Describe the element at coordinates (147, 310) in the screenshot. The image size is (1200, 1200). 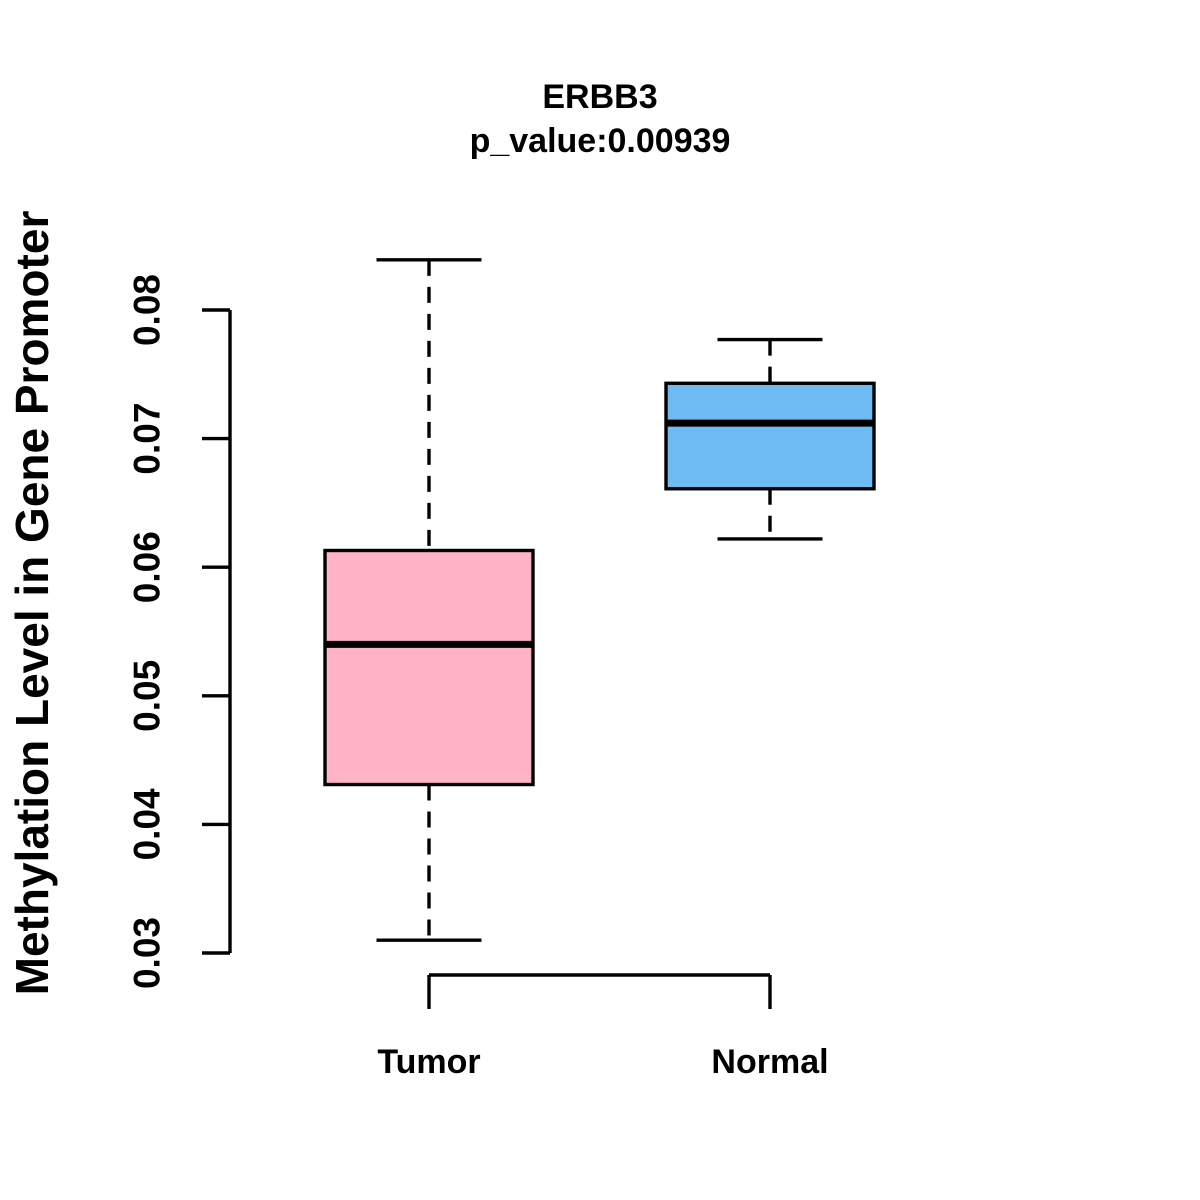
I see `y-tick-label: 0.08` at that location.